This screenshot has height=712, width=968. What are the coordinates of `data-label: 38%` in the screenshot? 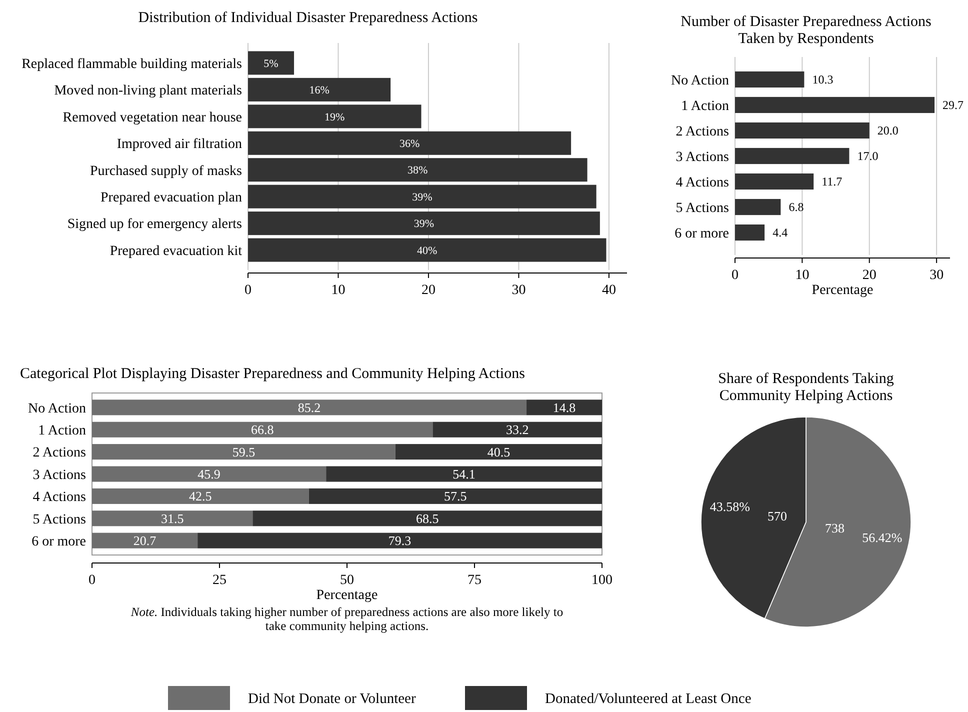 It's located at (418, 170).